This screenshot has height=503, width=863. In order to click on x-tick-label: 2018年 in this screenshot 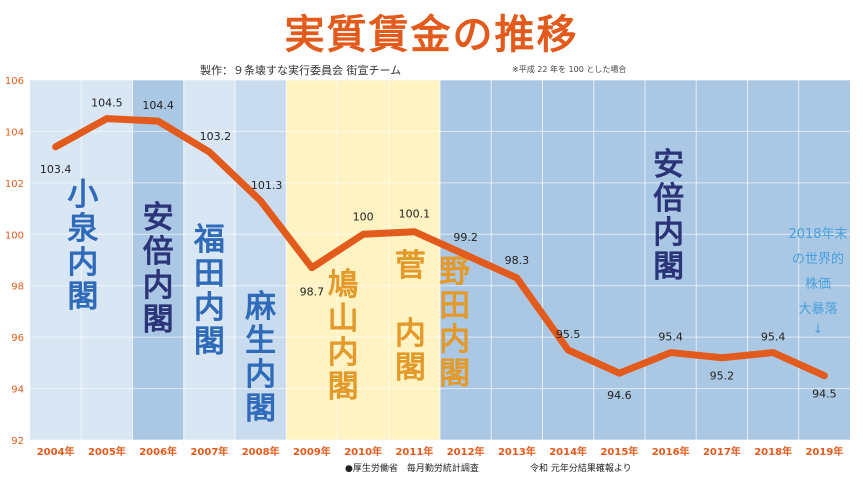, I will do `click(773, 451)`.